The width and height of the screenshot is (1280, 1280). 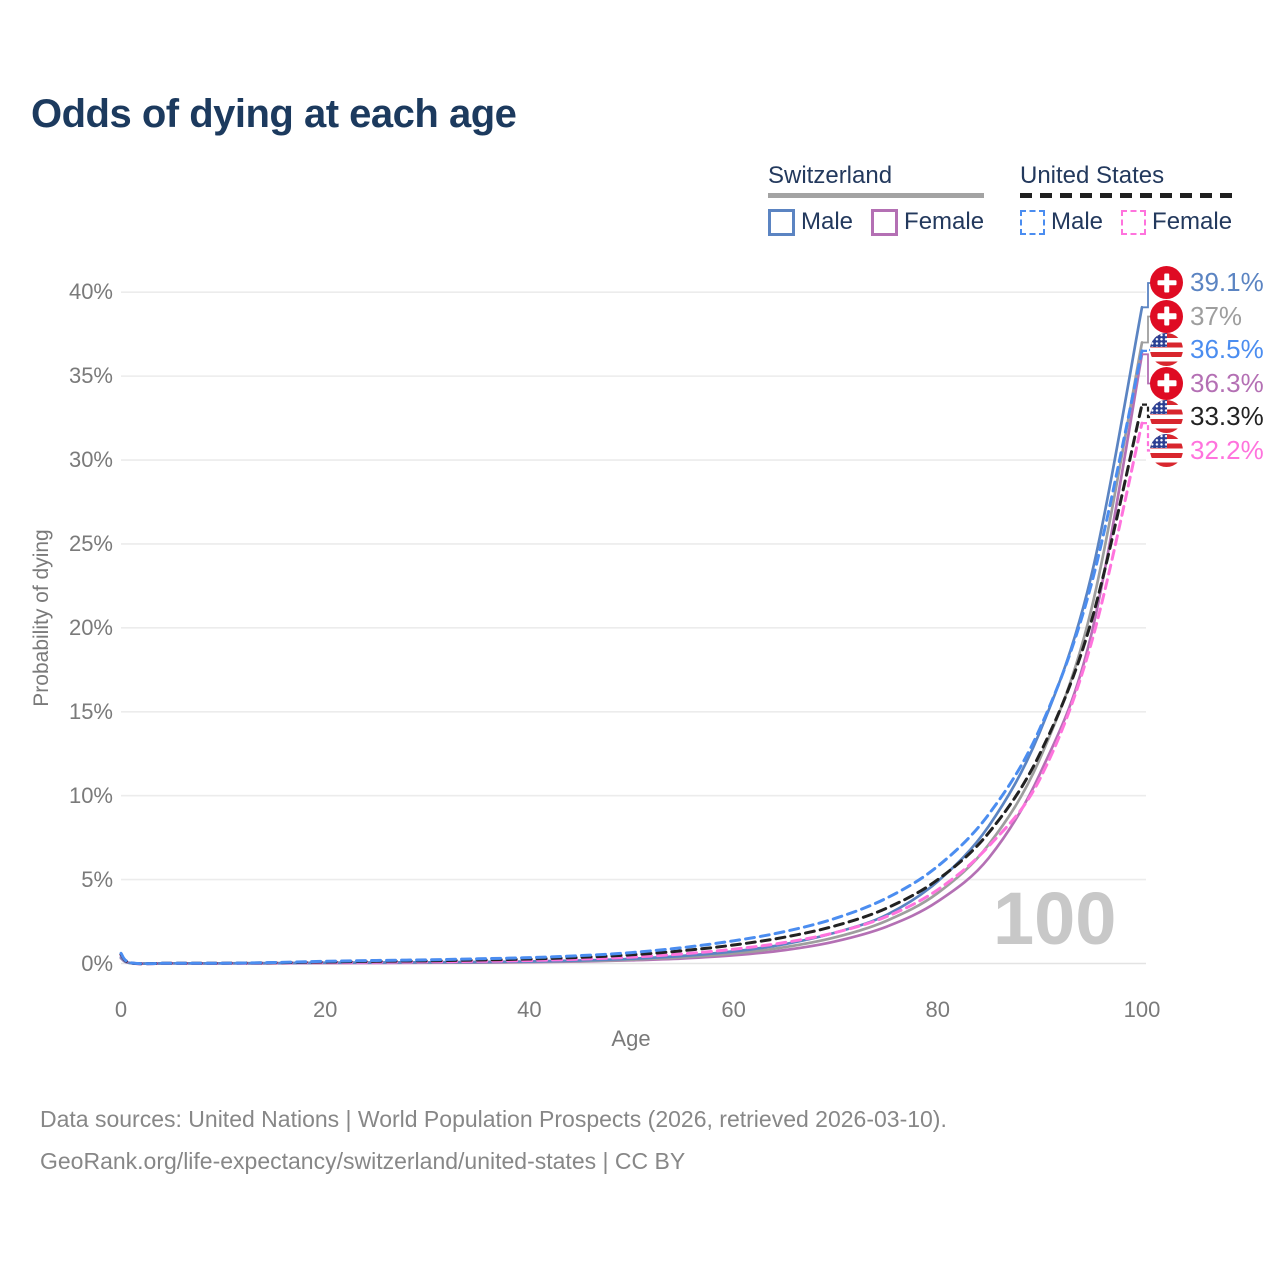 I want to click on end-value-ch-male: 39.1%, so click(x=1227, y=282).